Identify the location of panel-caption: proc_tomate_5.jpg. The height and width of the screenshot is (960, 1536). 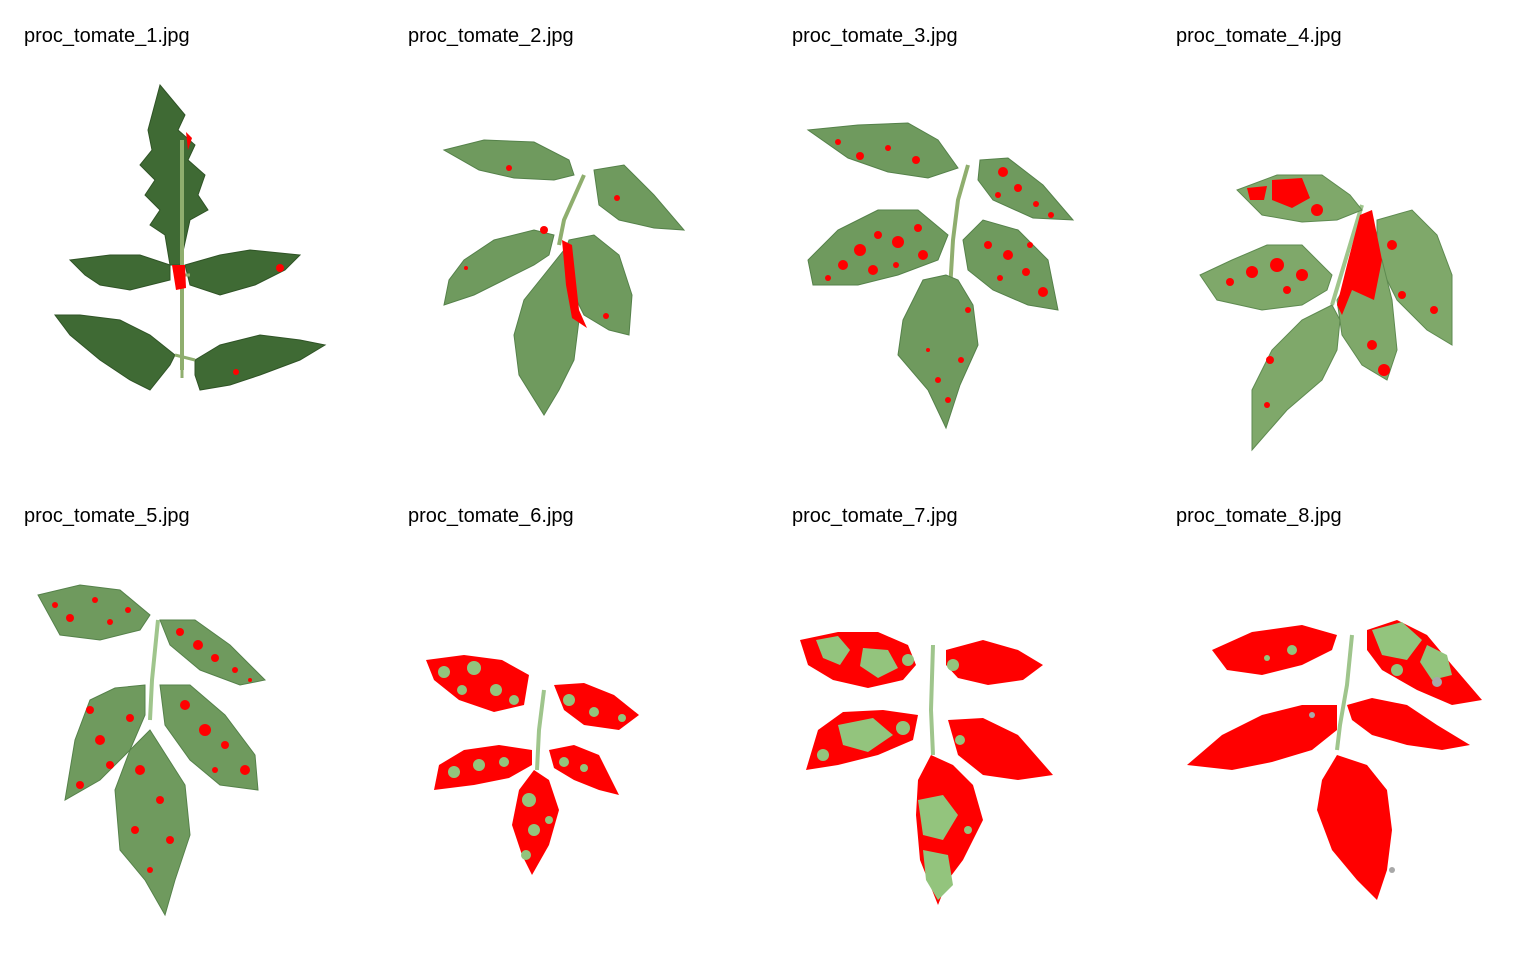
(107, 516).